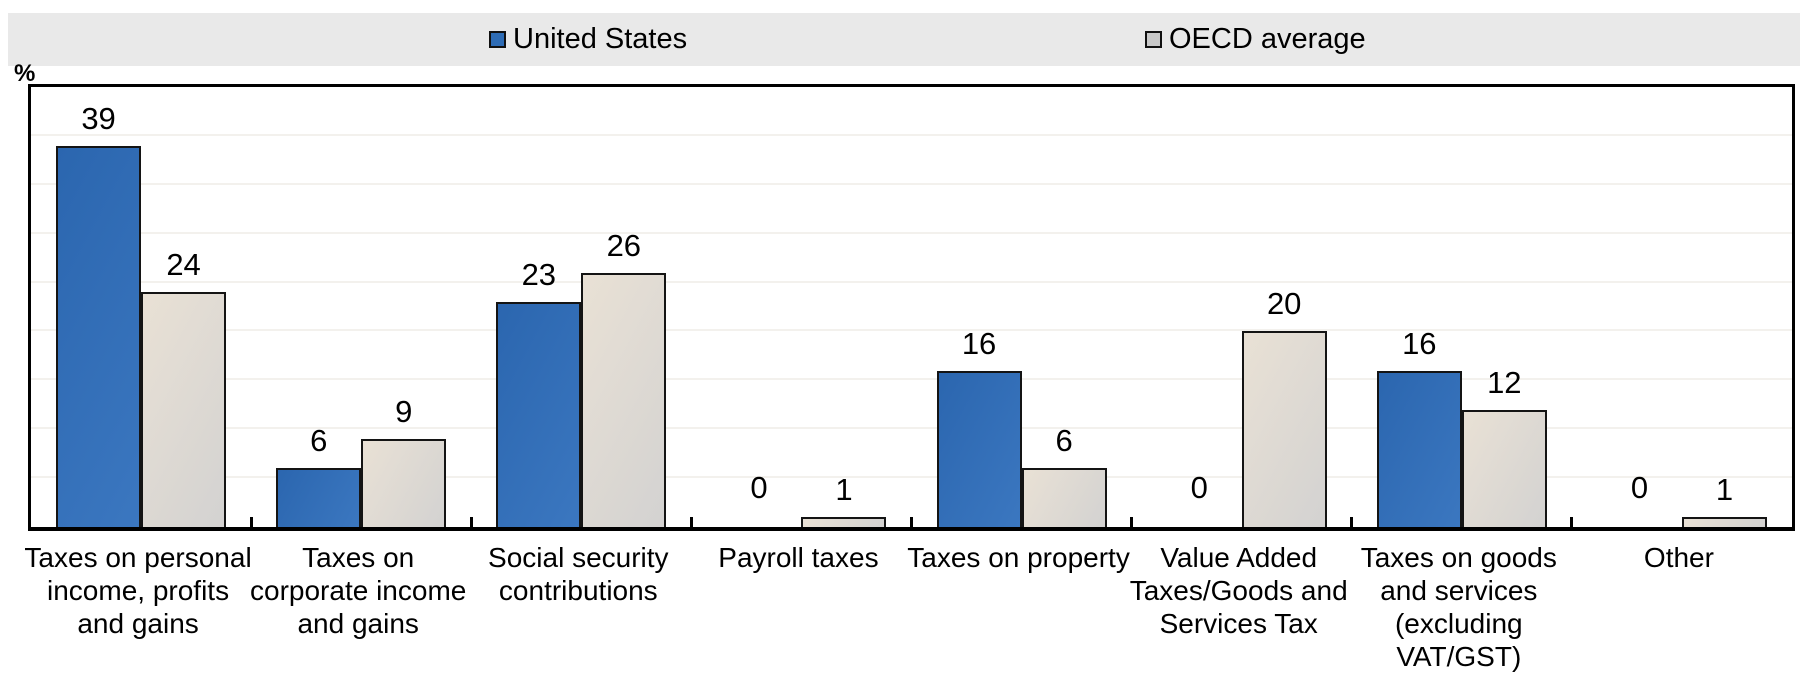  What do you see at coordinates (539, 274) in the screenshot?
I see `bar-value-label: 23` at bounding box center [539, 274].